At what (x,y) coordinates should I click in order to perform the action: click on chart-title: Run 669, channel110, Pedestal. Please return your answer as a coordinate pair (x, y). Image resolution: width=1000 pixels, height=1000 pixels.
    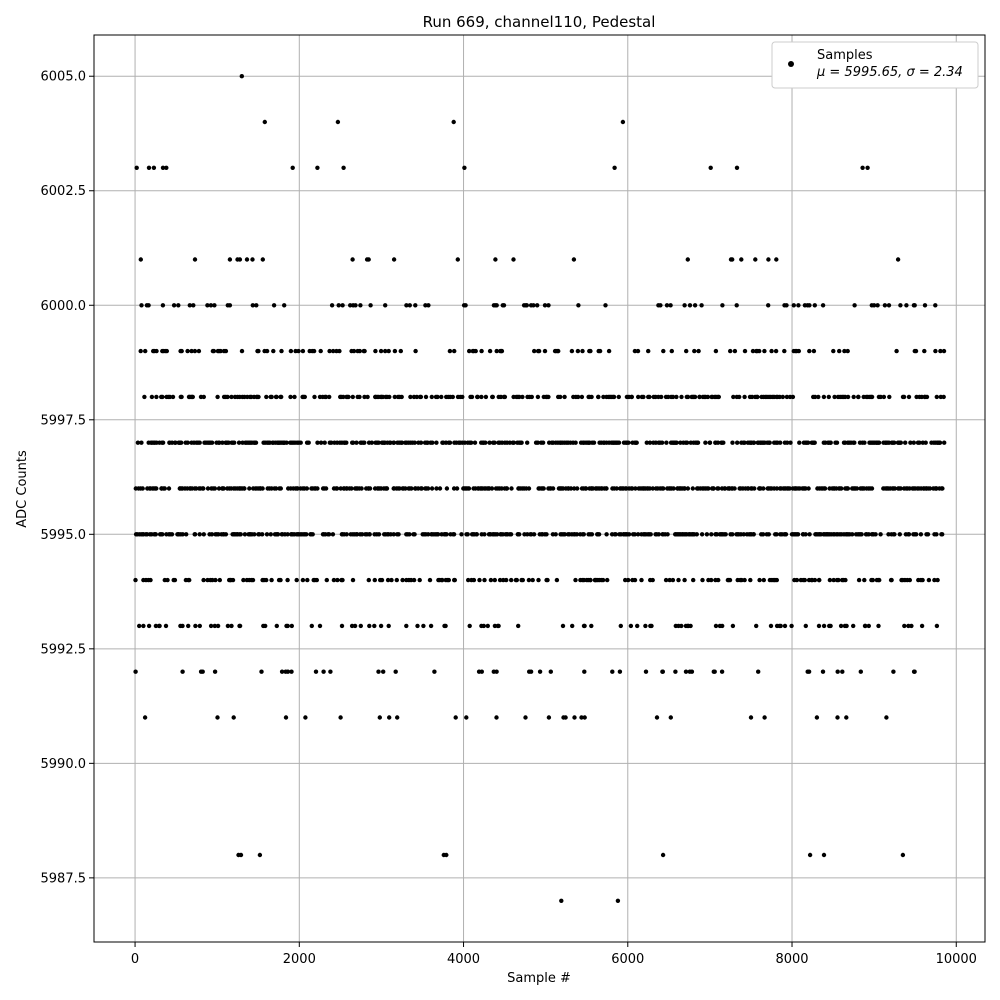
    Looking at the image, I should click on (539, 22).